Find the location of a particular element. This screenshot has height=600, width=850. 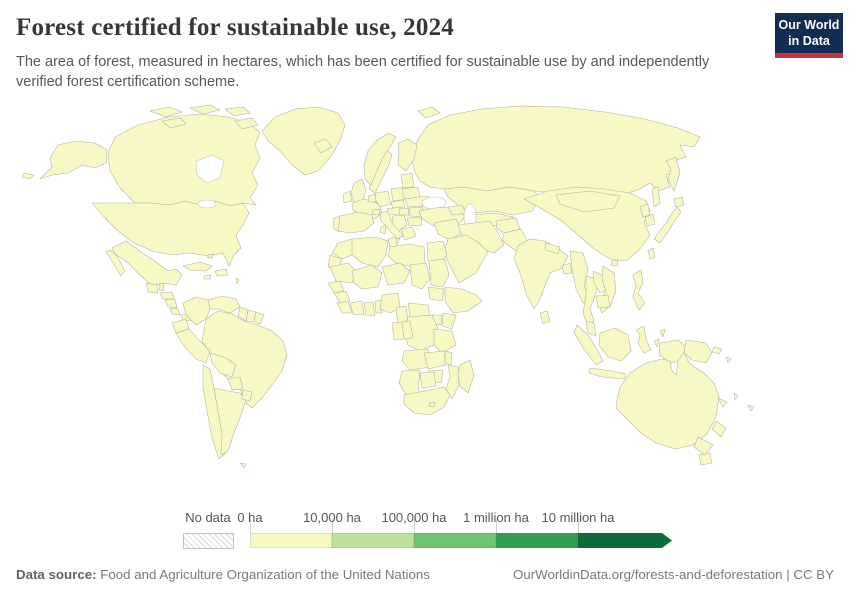

country-algeria is located at coordinates (370, 252).